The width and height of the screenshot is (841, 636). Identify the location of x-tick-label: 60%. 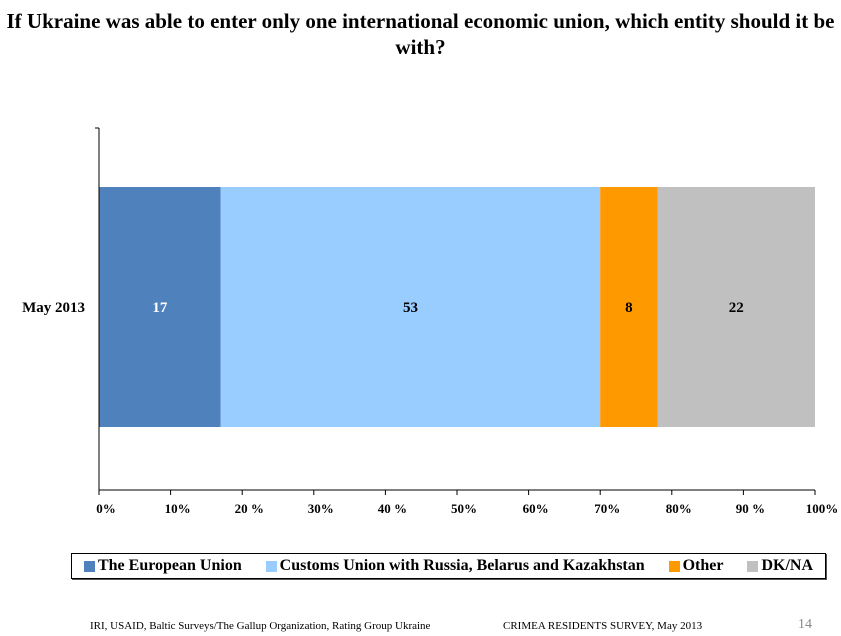
(536, 508).